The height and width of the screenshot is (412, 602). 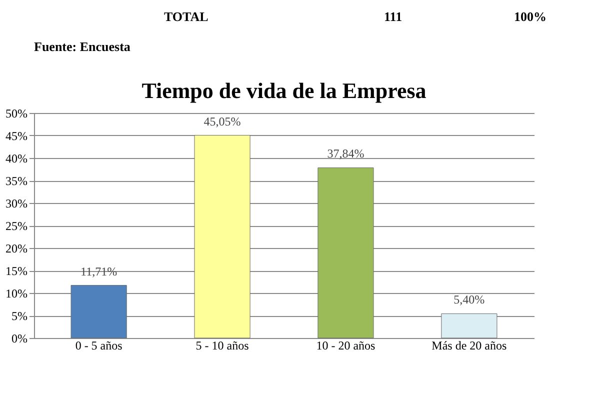 What do you see at coordinates (284, 90) in the screenshot?
I see `chart-title: Tiempo de vida de la Empresa` at bounding box center [284, 90].